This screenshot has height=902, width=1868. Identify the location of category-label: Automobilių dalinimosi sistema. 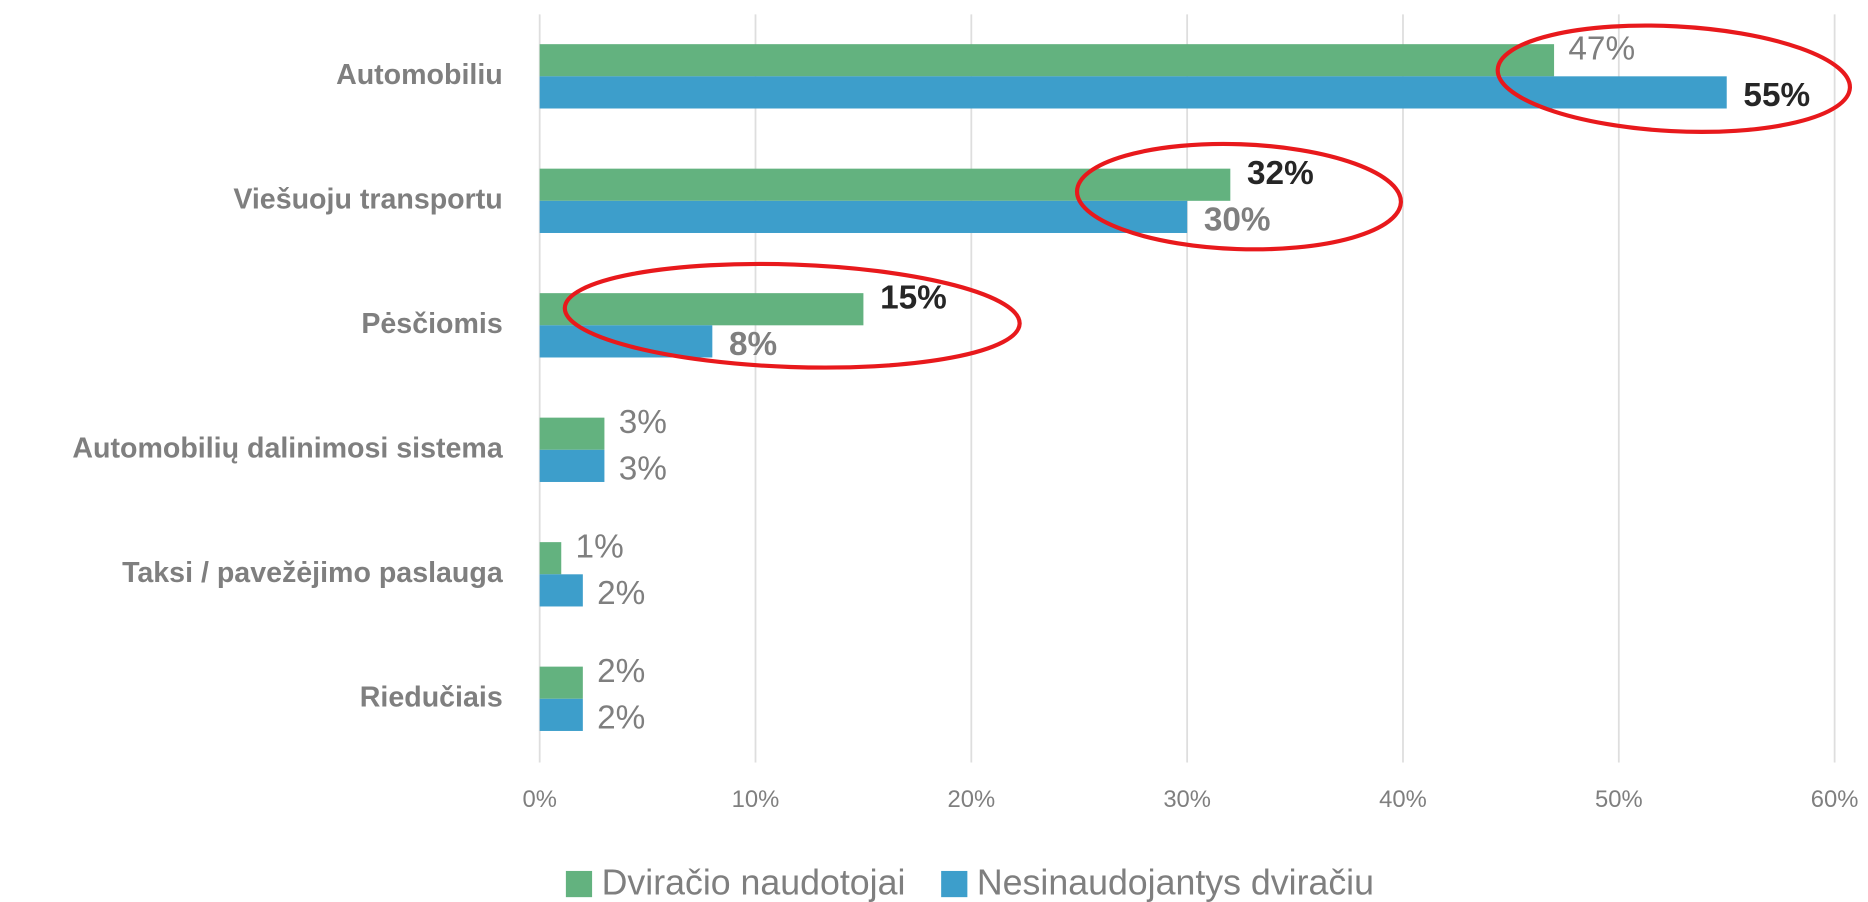
(287, 448).